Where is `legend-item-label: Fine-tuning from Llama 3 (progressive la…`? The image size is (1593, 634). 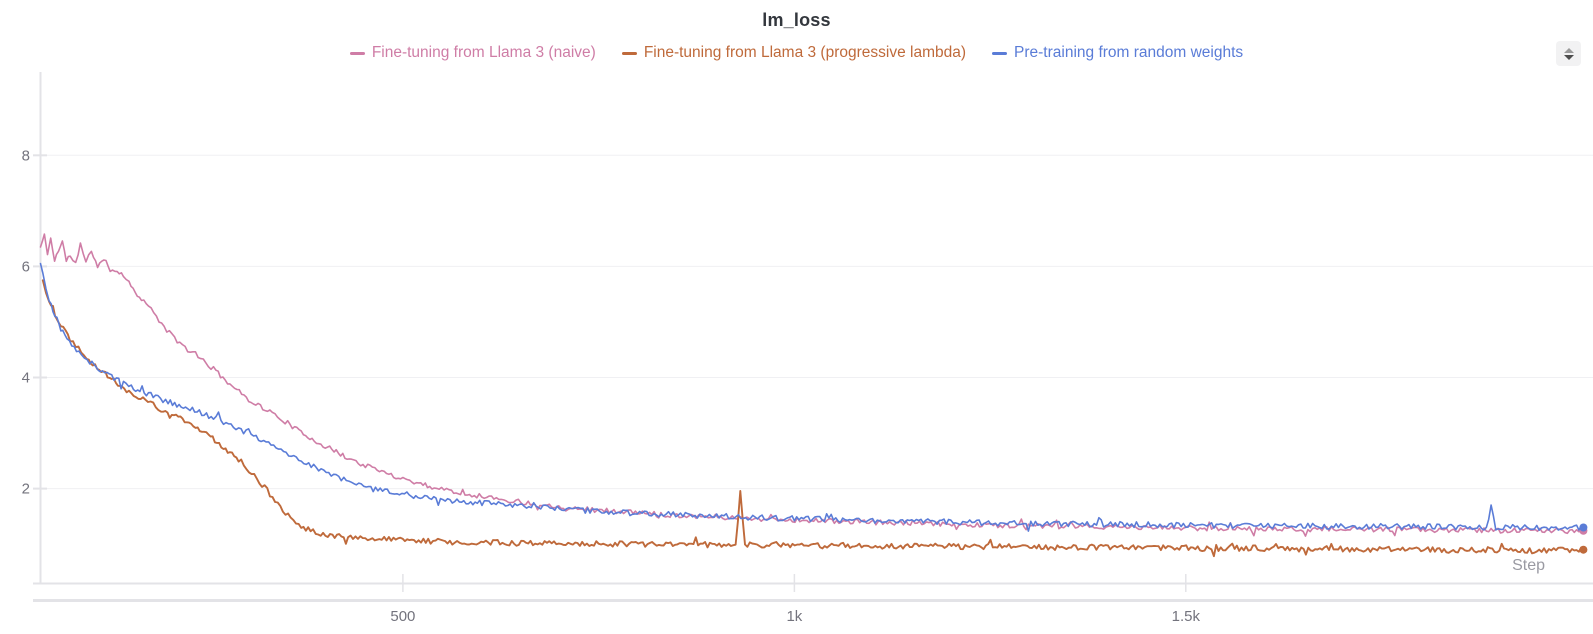
legend-item-label: Fine-tuning from Llama 3 (progressive la… is located at coordinates (805, 52).